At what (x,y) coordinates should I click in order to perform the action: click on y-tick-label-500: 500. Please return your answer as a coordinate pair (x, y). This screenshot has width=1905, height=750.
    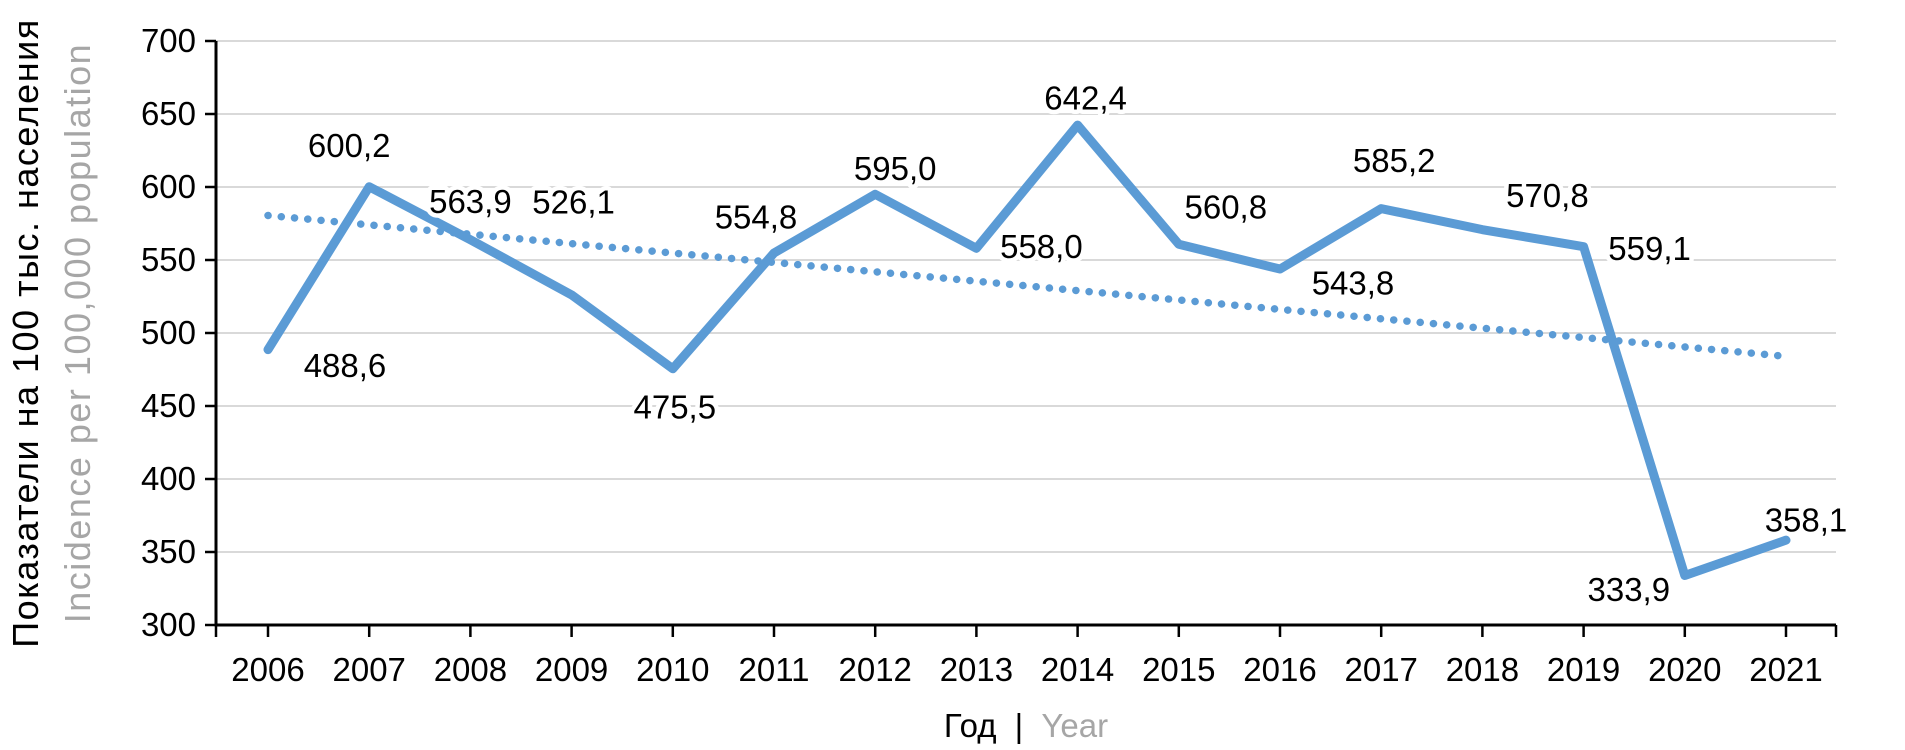
    Looking at the image, I should click on (168, 332).